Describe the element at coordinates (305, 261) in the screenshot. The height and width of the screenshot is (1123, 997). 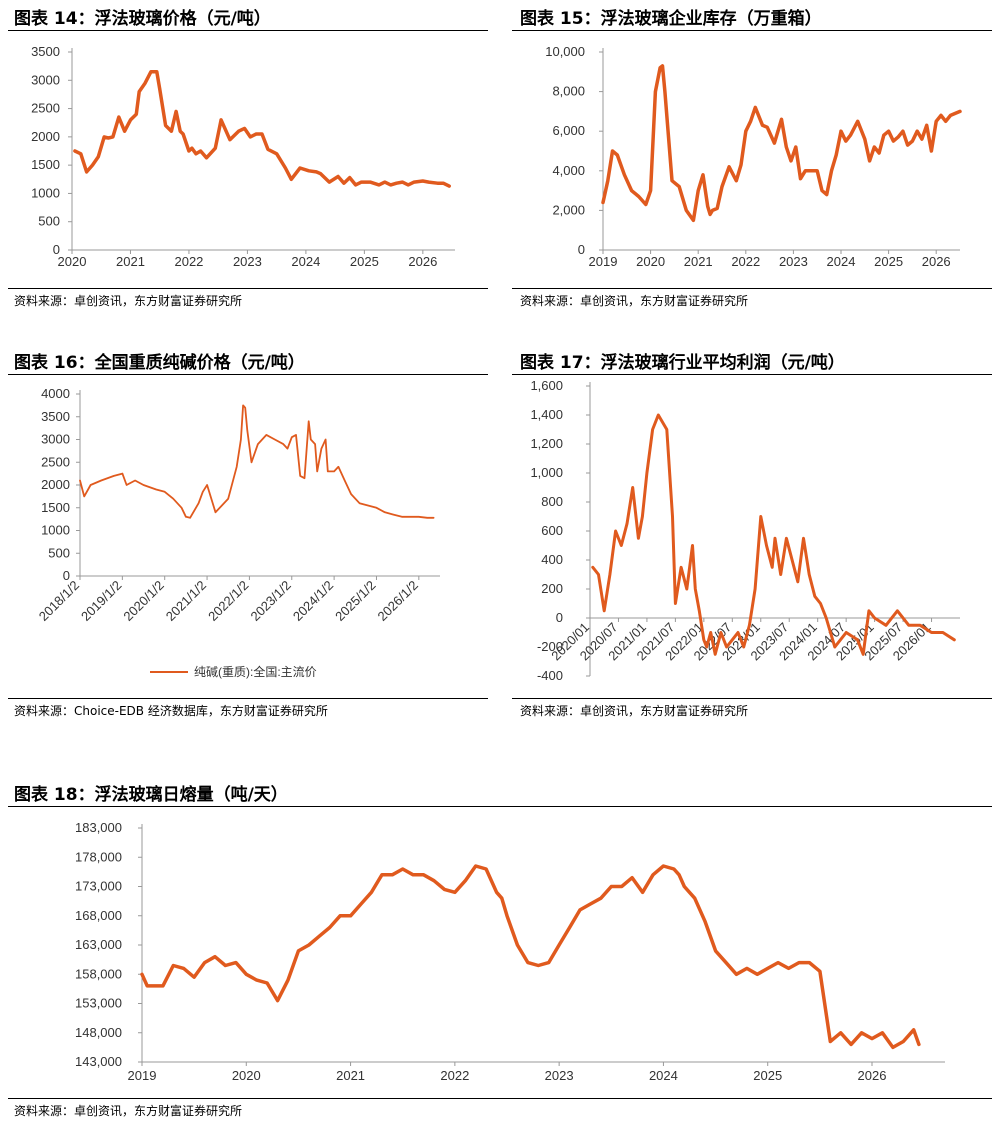
I see `c14-x-tick-label: 2024` at that location.